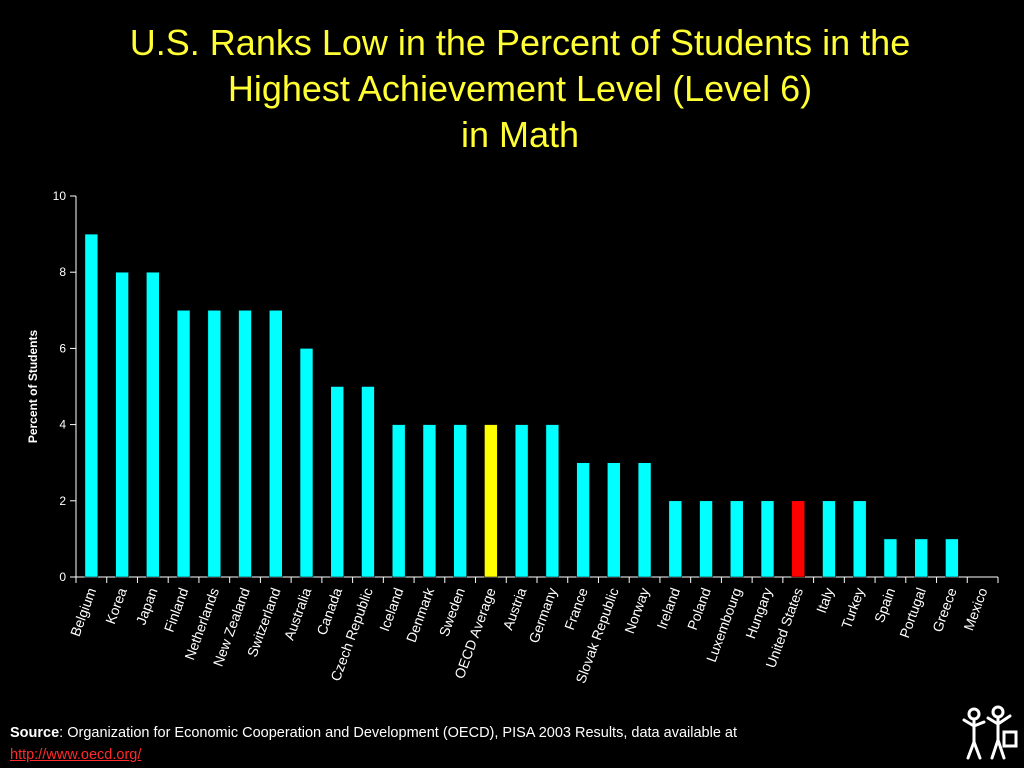  Describe the element at coordinates (636, 611) in the screenshot. I see `x-tick-label: Norway` at that location.